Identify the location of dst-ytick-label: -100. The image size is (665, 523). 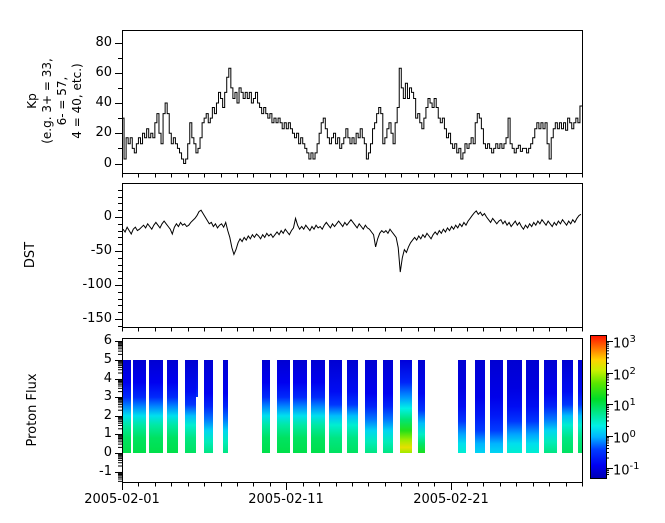
(97, 284).